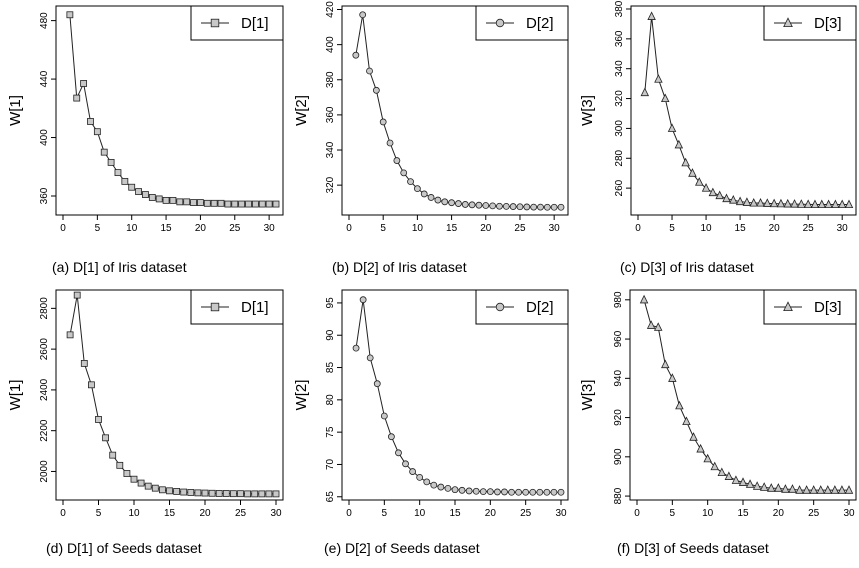 Image resolution: width=859 pixels, height=568 pixels. I want to click on y-axis-label: W[1], so click(15, 395).